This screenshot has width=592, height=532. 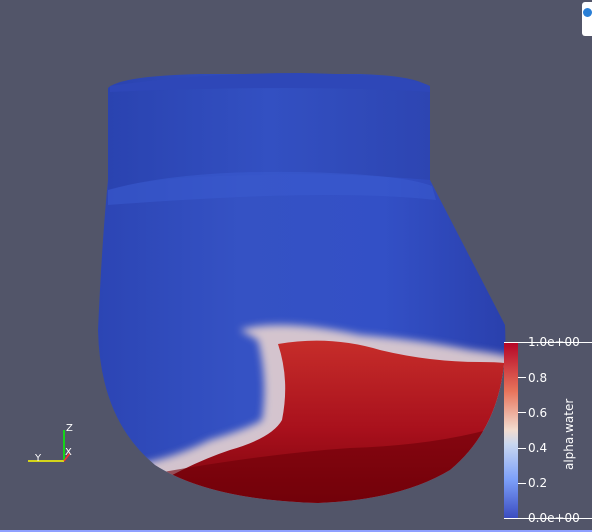 I want to click on orientation-axes-lines, so click(x=49, y=446).